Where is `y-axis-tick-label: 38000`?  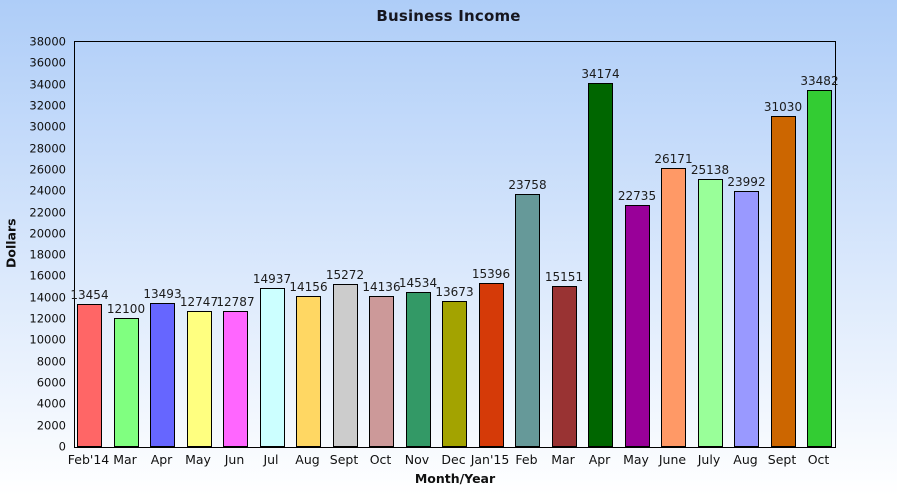 y-axis-tick-label: 38000 is located at coordinates (47, 41).